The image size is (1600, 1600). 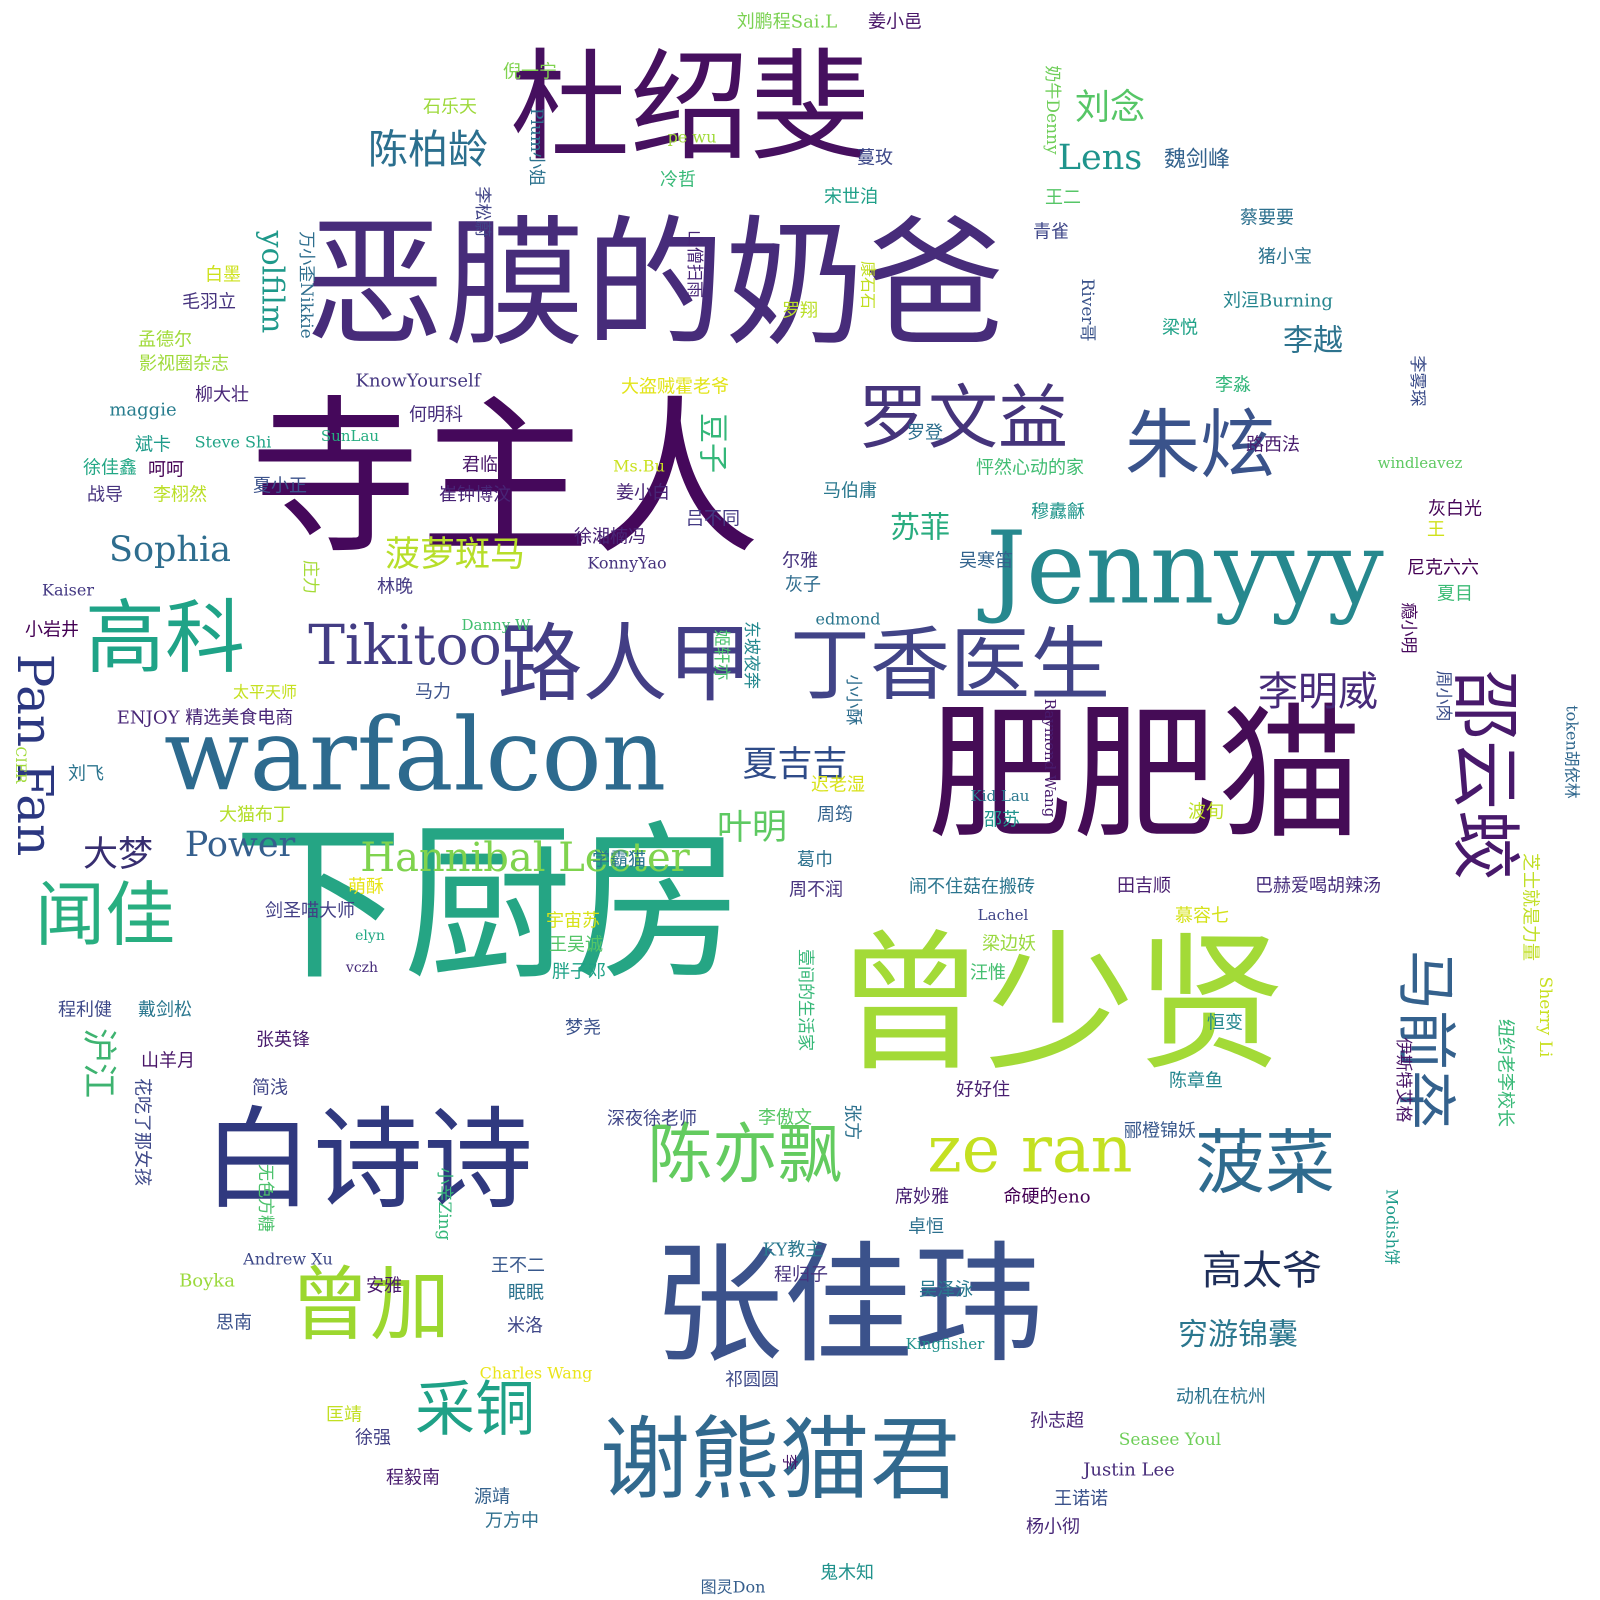 What do you see at coordinates (283, 1040) in the screenshot?
I see `cloud-word: 张英锋` at bounding box center [283, 1040].